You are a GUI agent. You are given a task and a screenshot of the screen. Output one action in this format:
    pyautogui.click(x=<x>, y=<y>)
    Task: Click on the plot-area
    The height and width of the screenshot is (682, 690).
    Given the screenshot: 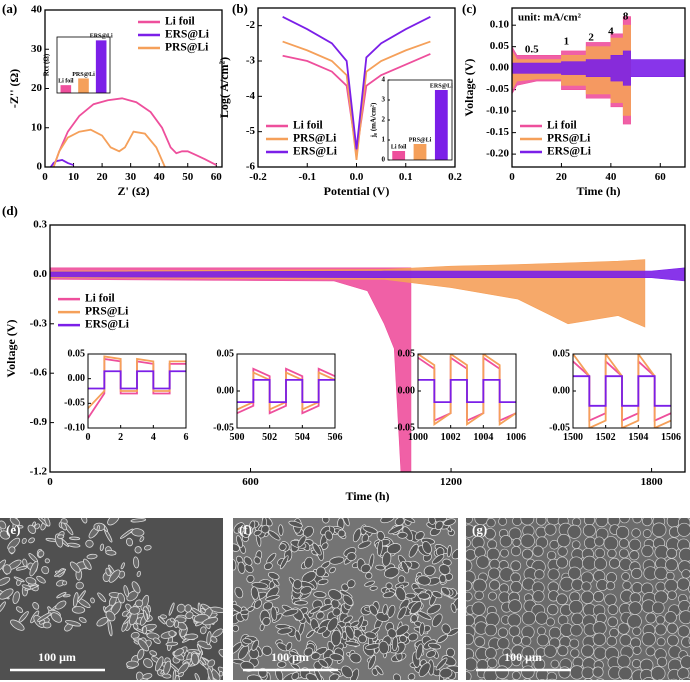 What is the action you would take?
    pyautogui.click(x=133, y=132)
    